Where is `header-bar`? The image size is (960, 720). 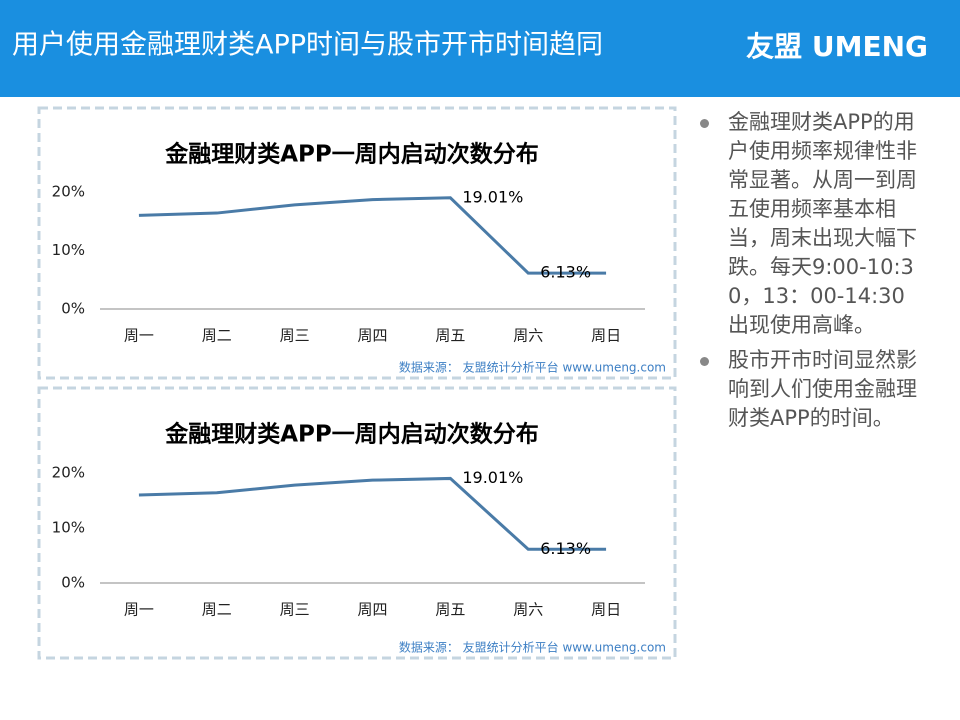 header-bar is located at coordinates (480, 48).